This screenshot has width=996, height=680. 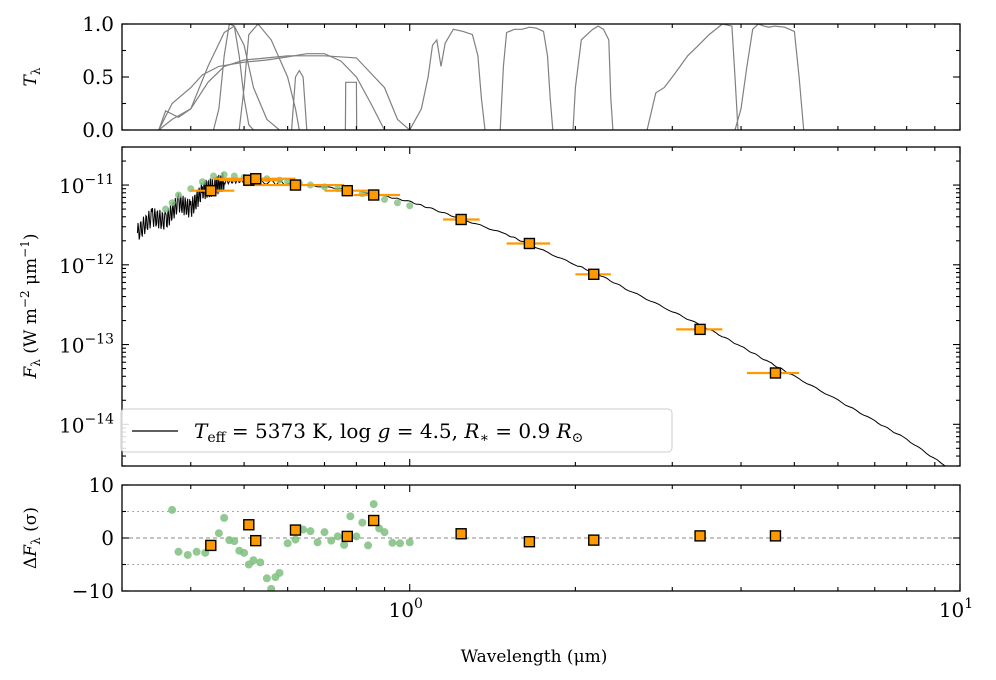 I want to click on filter-curves, so click(x=481, y=77).